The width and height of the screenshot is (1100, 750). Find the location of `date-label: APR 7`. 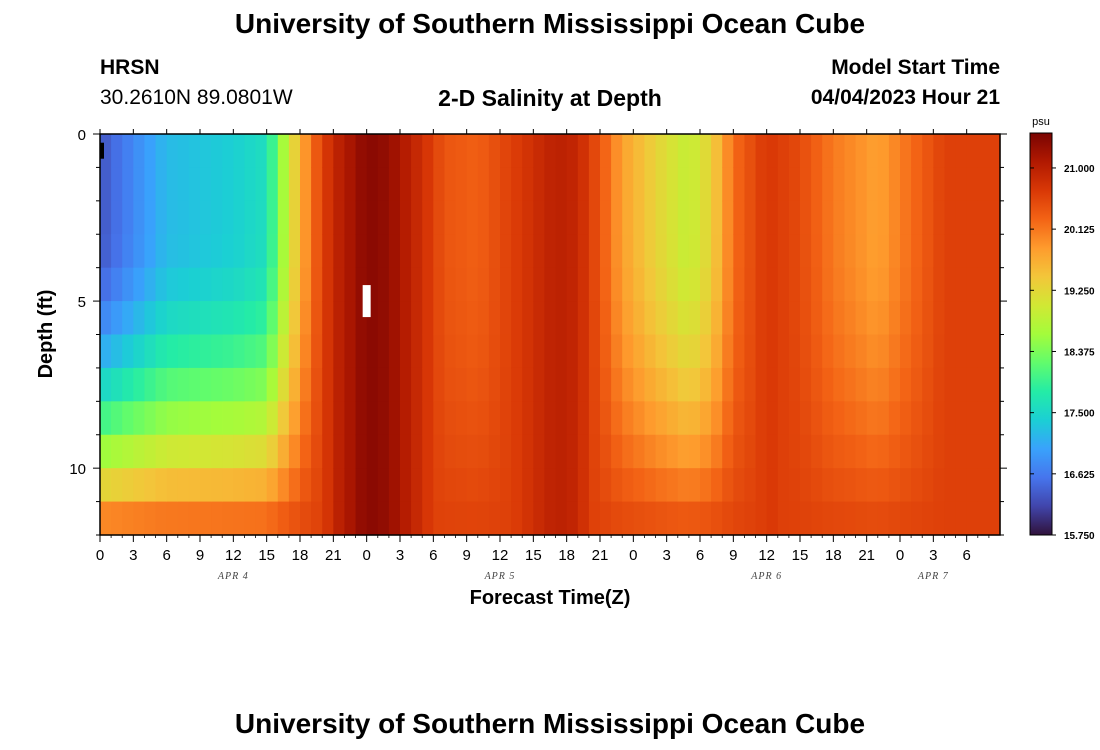

date-label: APR 7 is located at coordinates (933, 576).